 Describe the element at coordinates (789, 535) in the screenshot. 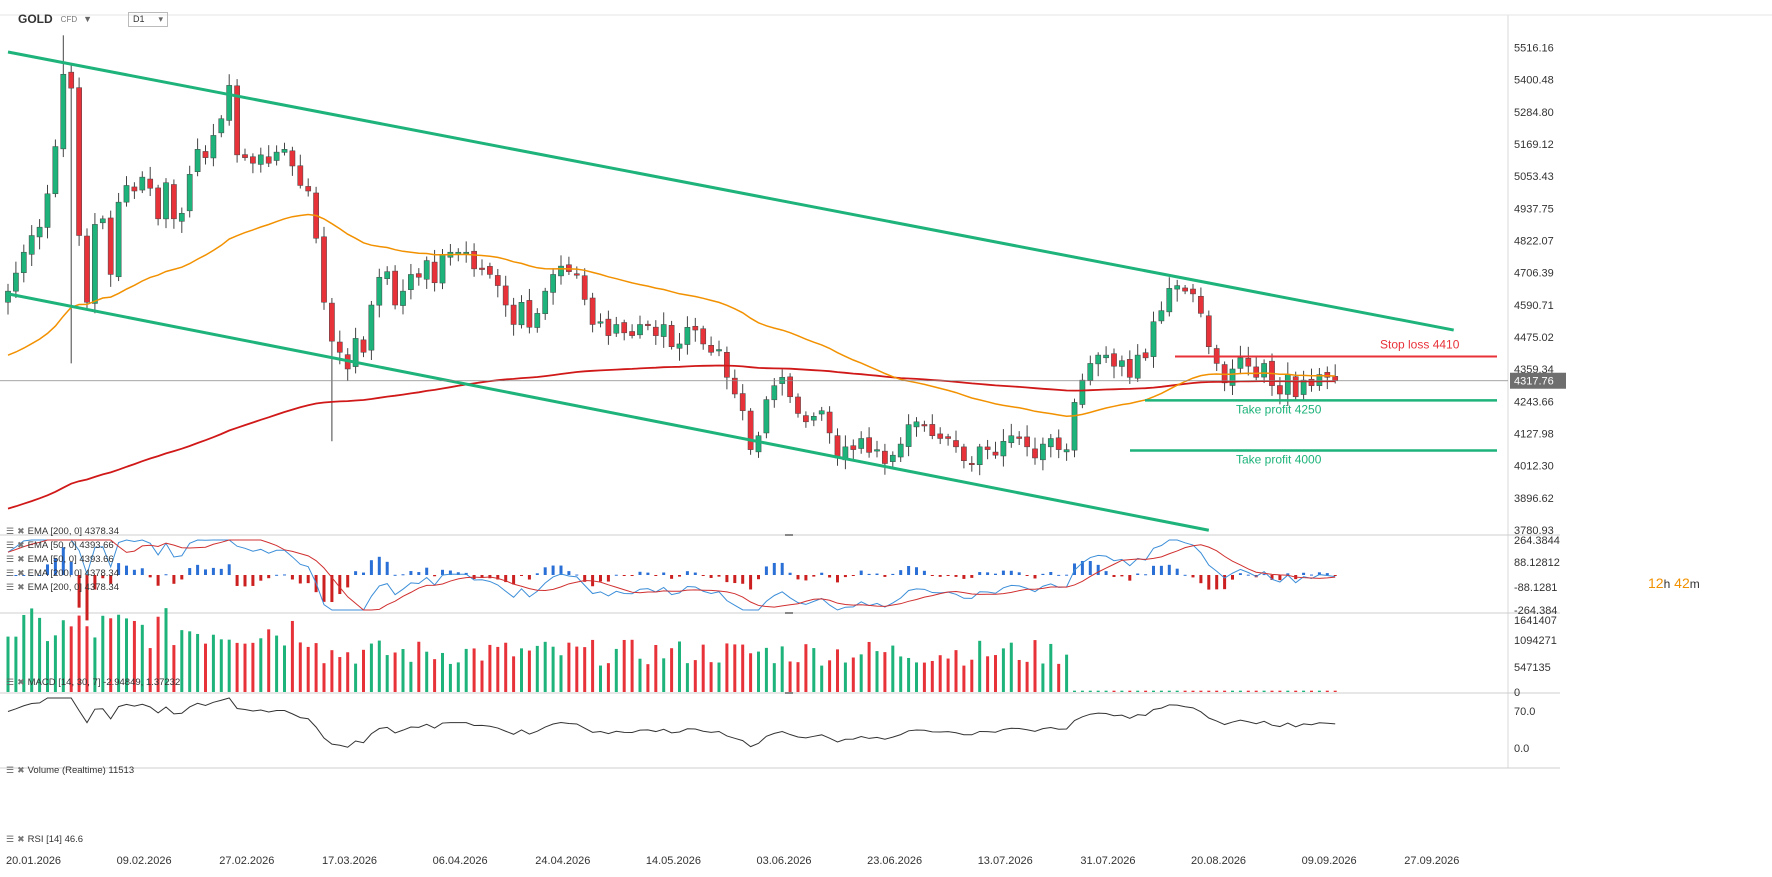

I see `pane-resize-handle` at that location.